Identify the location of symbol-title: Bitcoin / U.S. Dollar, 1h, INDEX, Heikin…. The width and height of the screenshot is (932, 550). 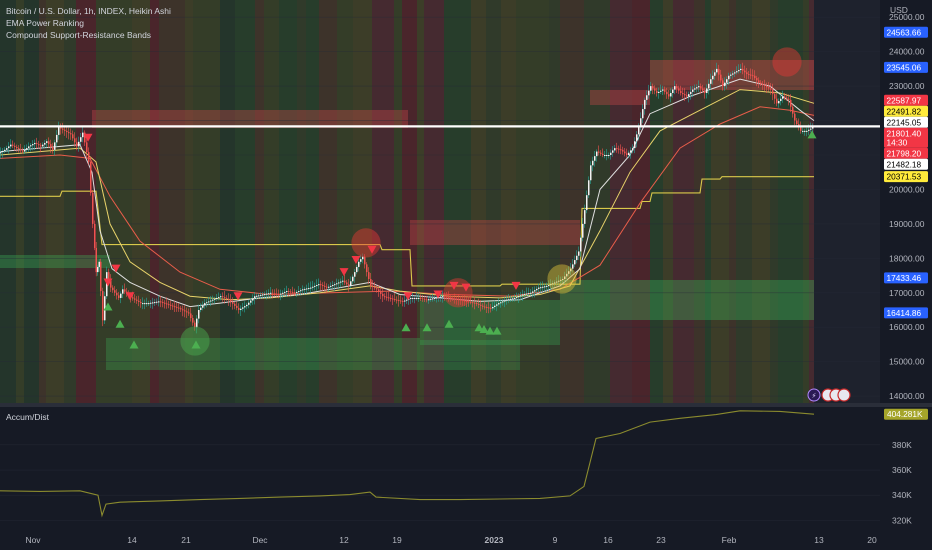
(88, 11).